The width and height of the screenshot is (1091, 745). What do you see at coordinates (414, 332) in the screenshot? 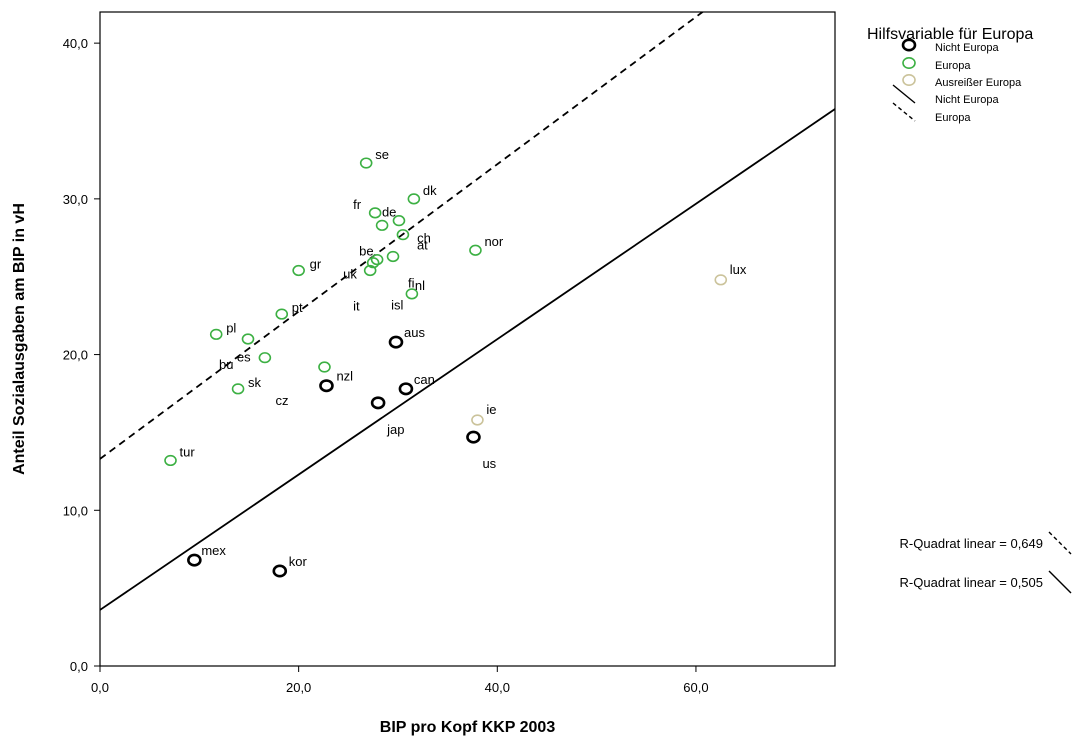
I see `point-label-aus: aus` at bounding box center [414, 332].